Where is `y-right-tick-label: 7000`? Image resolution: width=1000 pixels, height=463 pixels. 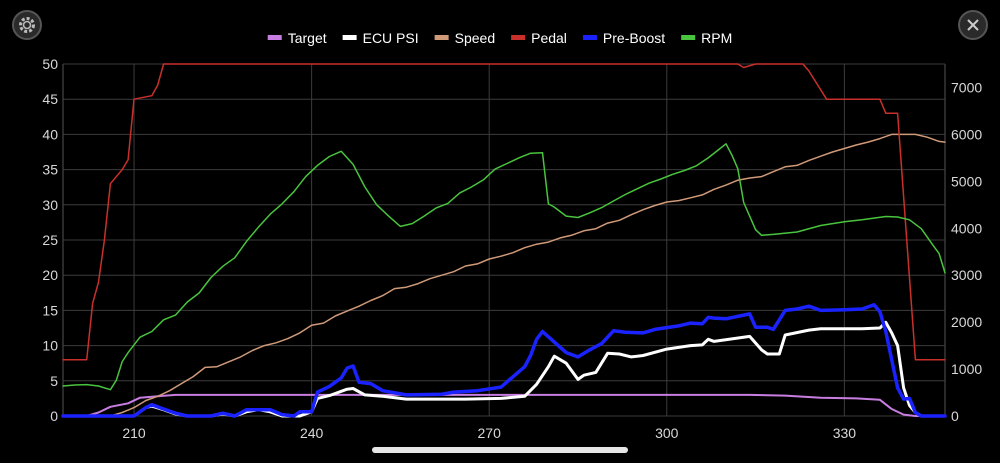 y-right-tick-label: 7000 is located at coordinates (966, 87).